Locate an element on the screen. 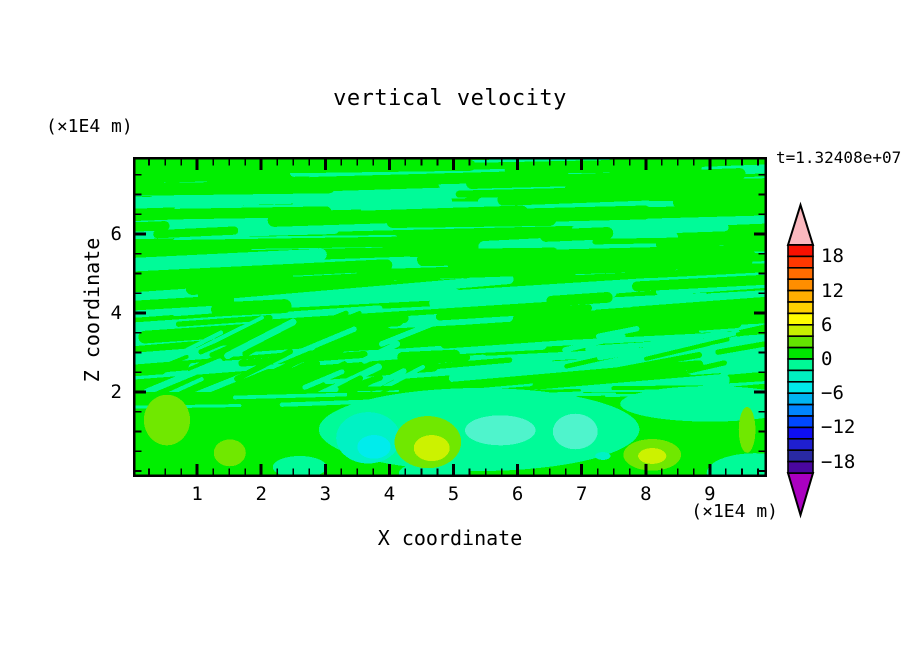 The height and width of the screenshot is (654, 904). x-tick-label: 3 is located at coordinates (325, 494).